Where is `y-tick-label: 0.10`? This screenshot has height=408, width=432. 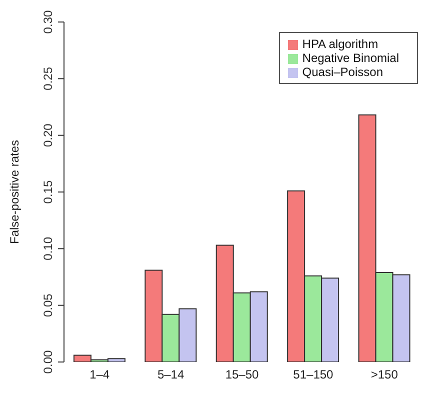 y-tick-label: 0.10 is located at coordinates (48, 248).